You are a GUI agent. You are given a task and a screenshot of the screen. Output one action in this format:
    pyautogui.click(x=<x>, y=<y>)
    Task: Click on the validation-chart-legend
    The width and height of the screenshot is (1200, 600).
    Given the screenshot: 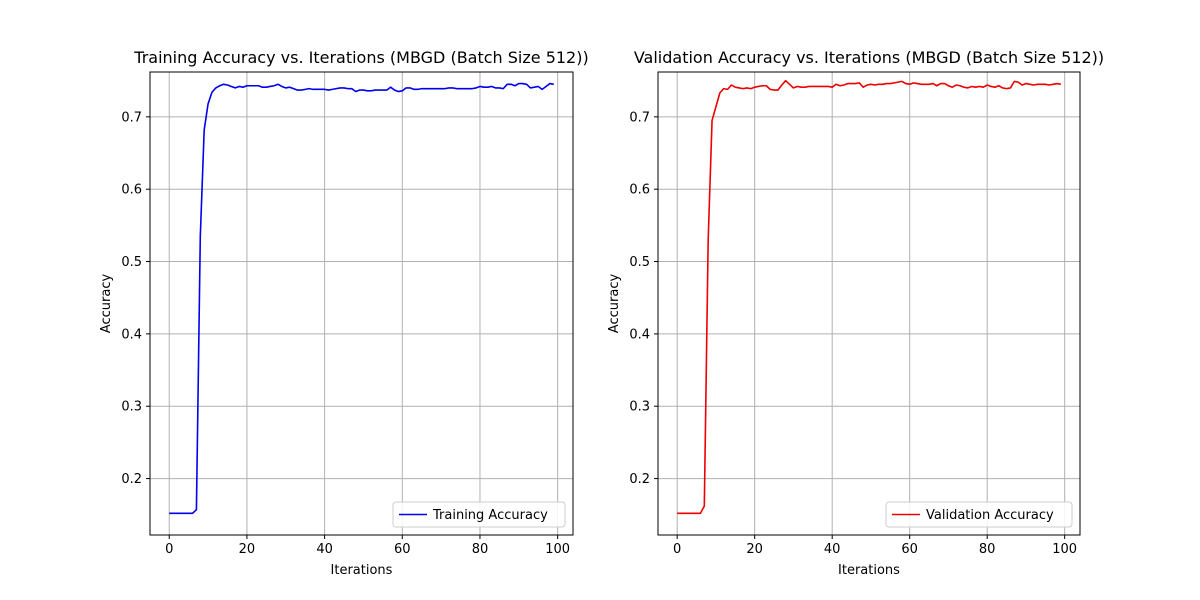 What is the action you would take?
    pyautogui.click(x=979, y=514)
    